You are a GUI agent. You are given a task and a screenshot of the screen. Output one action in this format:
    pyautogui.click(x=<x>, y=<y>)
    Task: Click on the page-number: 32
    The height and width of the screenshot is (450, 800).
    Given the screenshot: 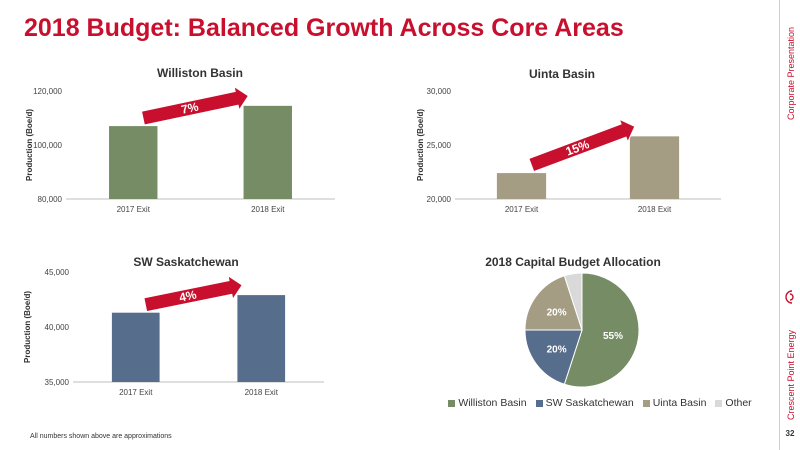 What is the action you would take?
    pyautogui.click(x=790, y=433)
    